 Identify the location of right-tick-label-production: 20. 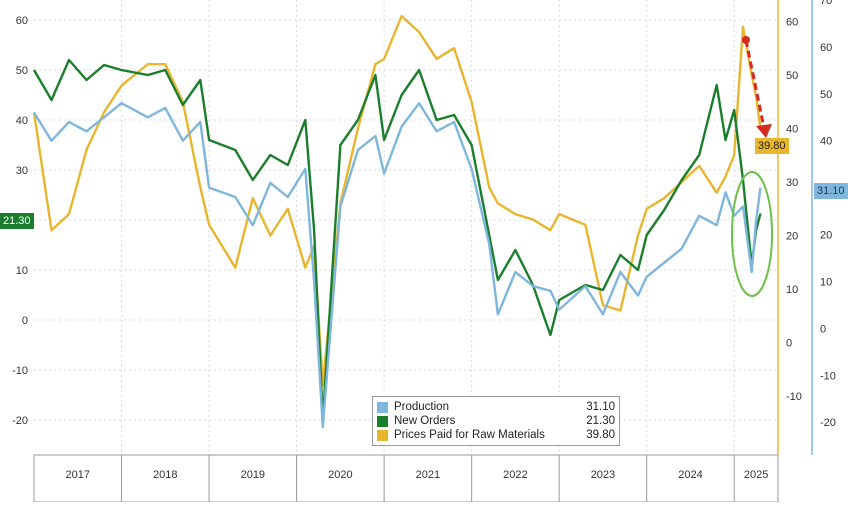
(826, 236).